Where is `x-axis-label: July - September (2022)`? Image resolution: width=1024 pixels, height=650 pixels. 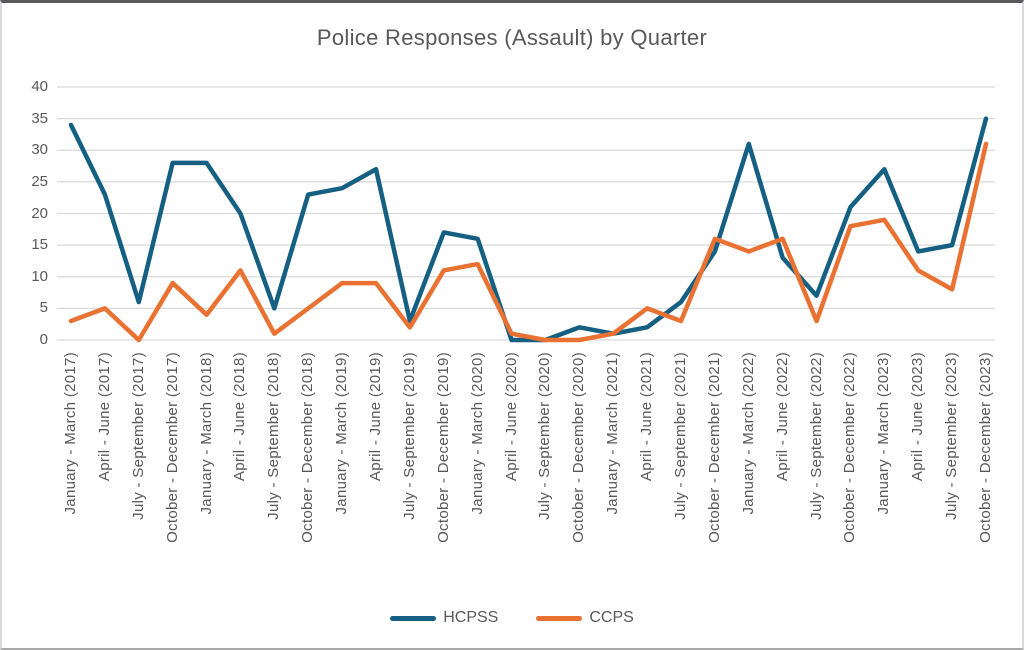 x-axis-label: July - September (2022) is located at coordinates (816, 436).